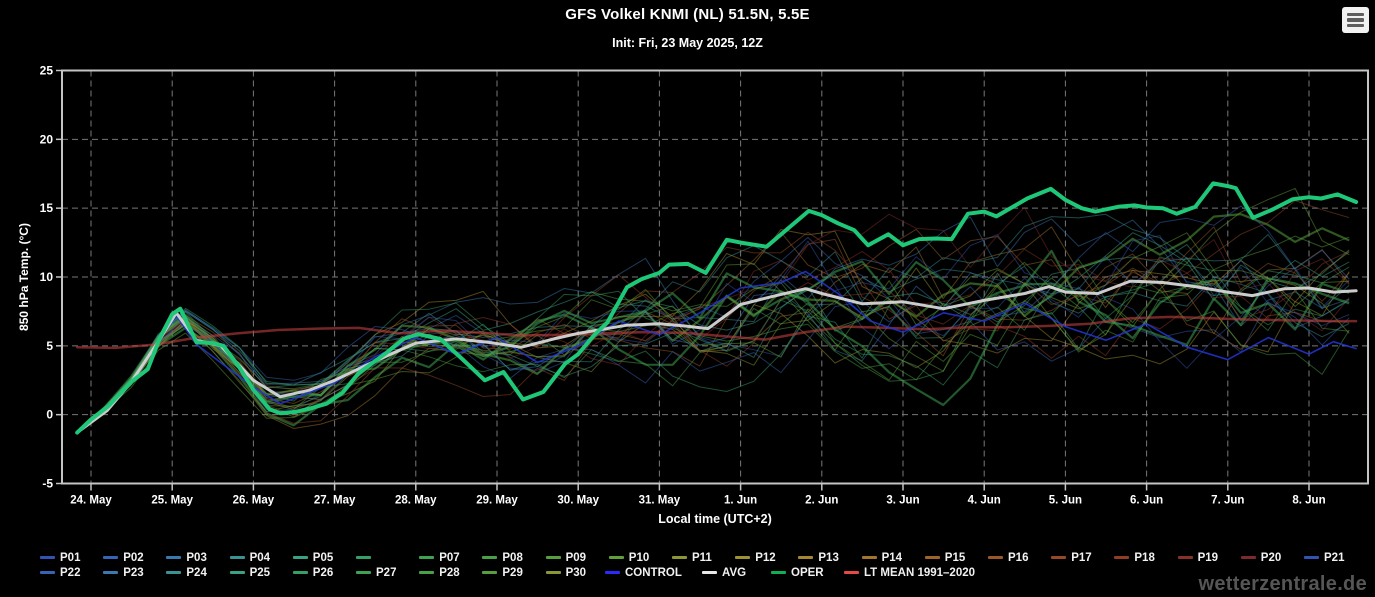  Describe the element at coordinates (376, 572) in the screenshot. I see `legend-item-p27: P27` at that location.